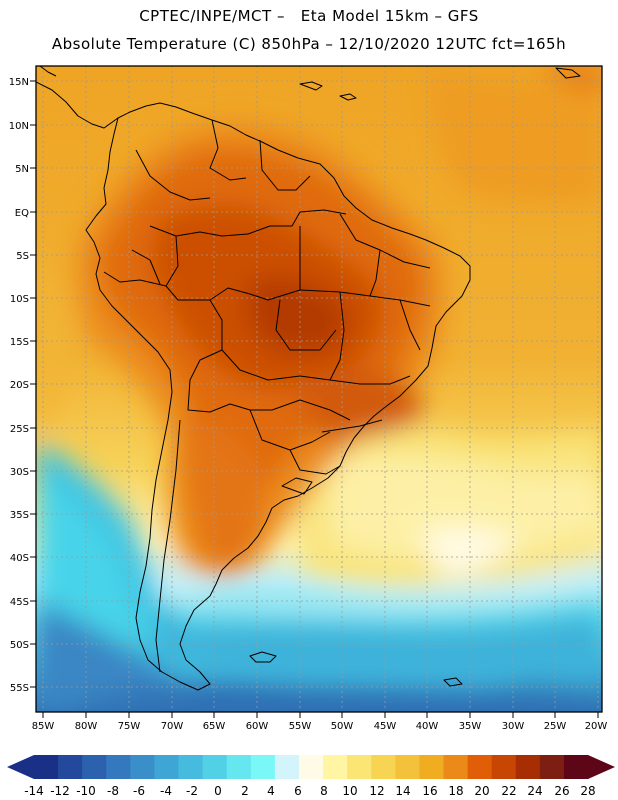  Describe the element at coordinates (19, 602) in the screenshot. I see `lat-label: 45S` at that location.